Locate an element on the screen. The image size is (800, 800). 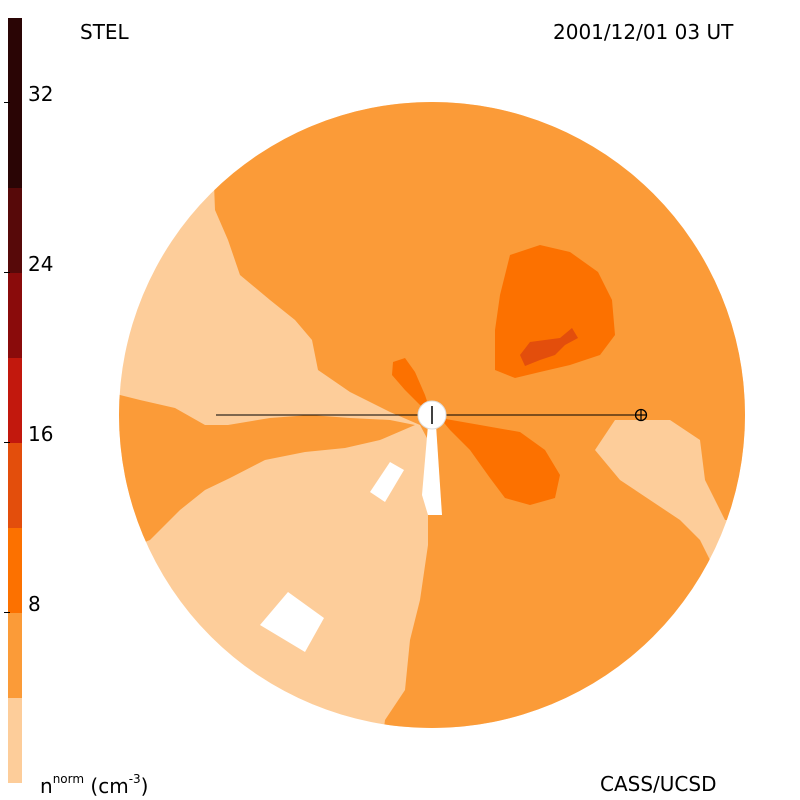
colorbar-tick-label-16: 16 is located at coordinates (41, 434).